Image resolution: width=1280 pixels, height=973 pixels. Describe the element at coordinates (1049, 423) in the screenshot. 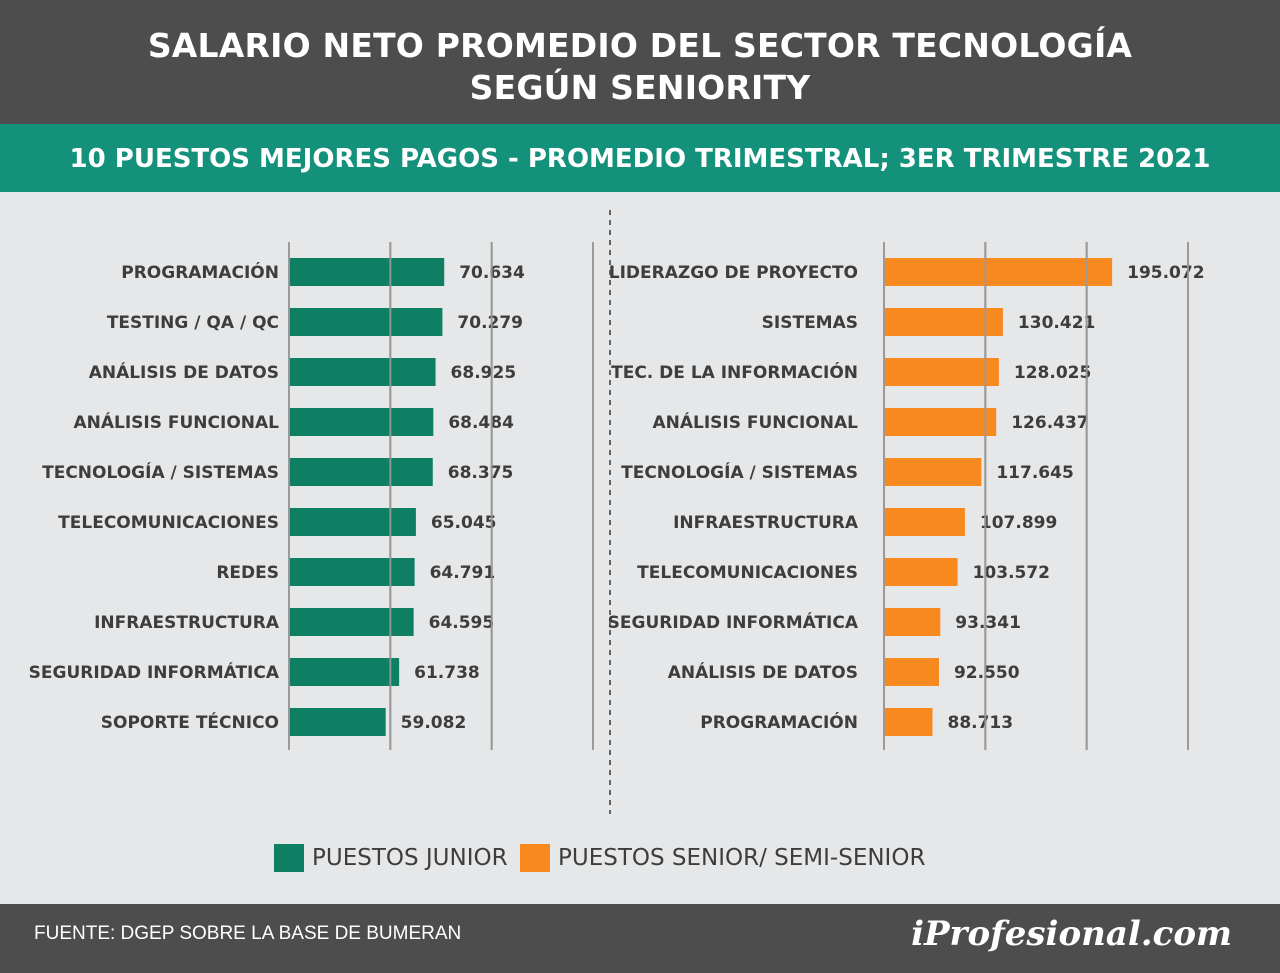

I see `senior-value-label: 126.437` at that location.